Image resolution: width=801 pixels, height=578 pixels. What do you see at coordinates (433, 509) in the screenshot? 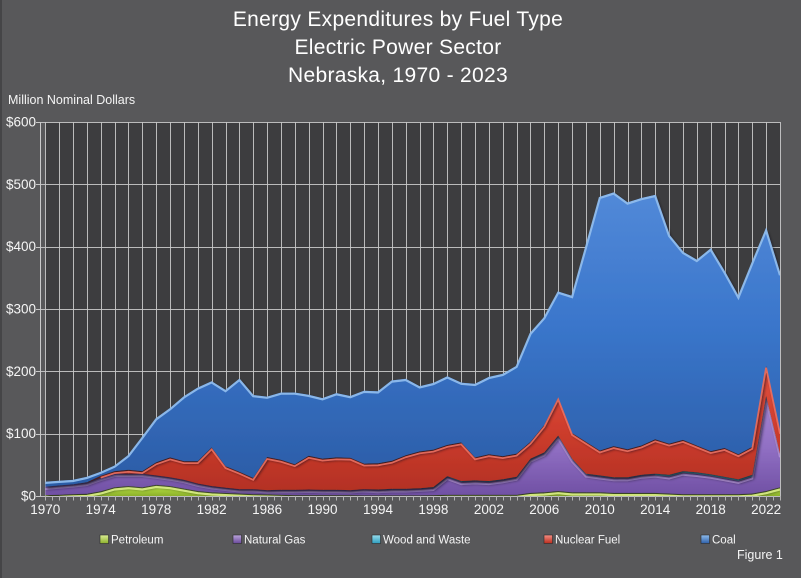
I see `svg-text: 1998` at bounding box center [433, 509].